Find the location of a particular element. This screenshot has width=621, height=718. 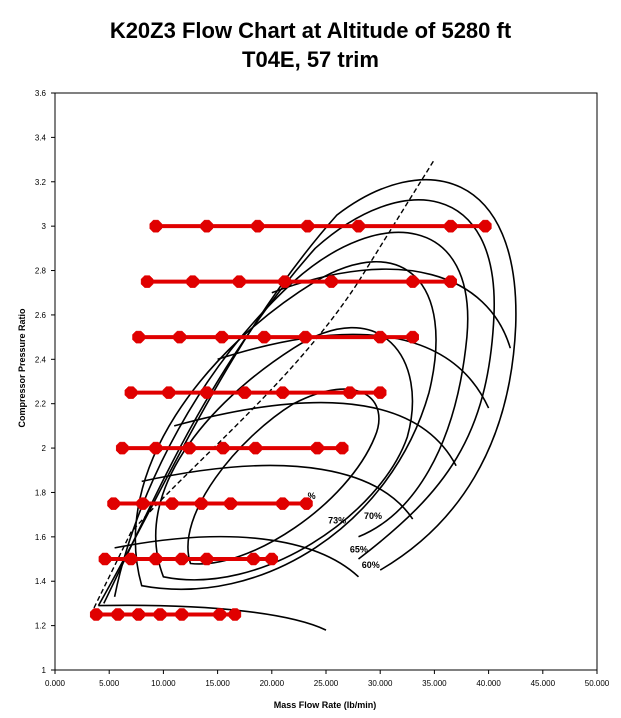

x-tick-label: 45.000 is located at coordinates (543, 683).